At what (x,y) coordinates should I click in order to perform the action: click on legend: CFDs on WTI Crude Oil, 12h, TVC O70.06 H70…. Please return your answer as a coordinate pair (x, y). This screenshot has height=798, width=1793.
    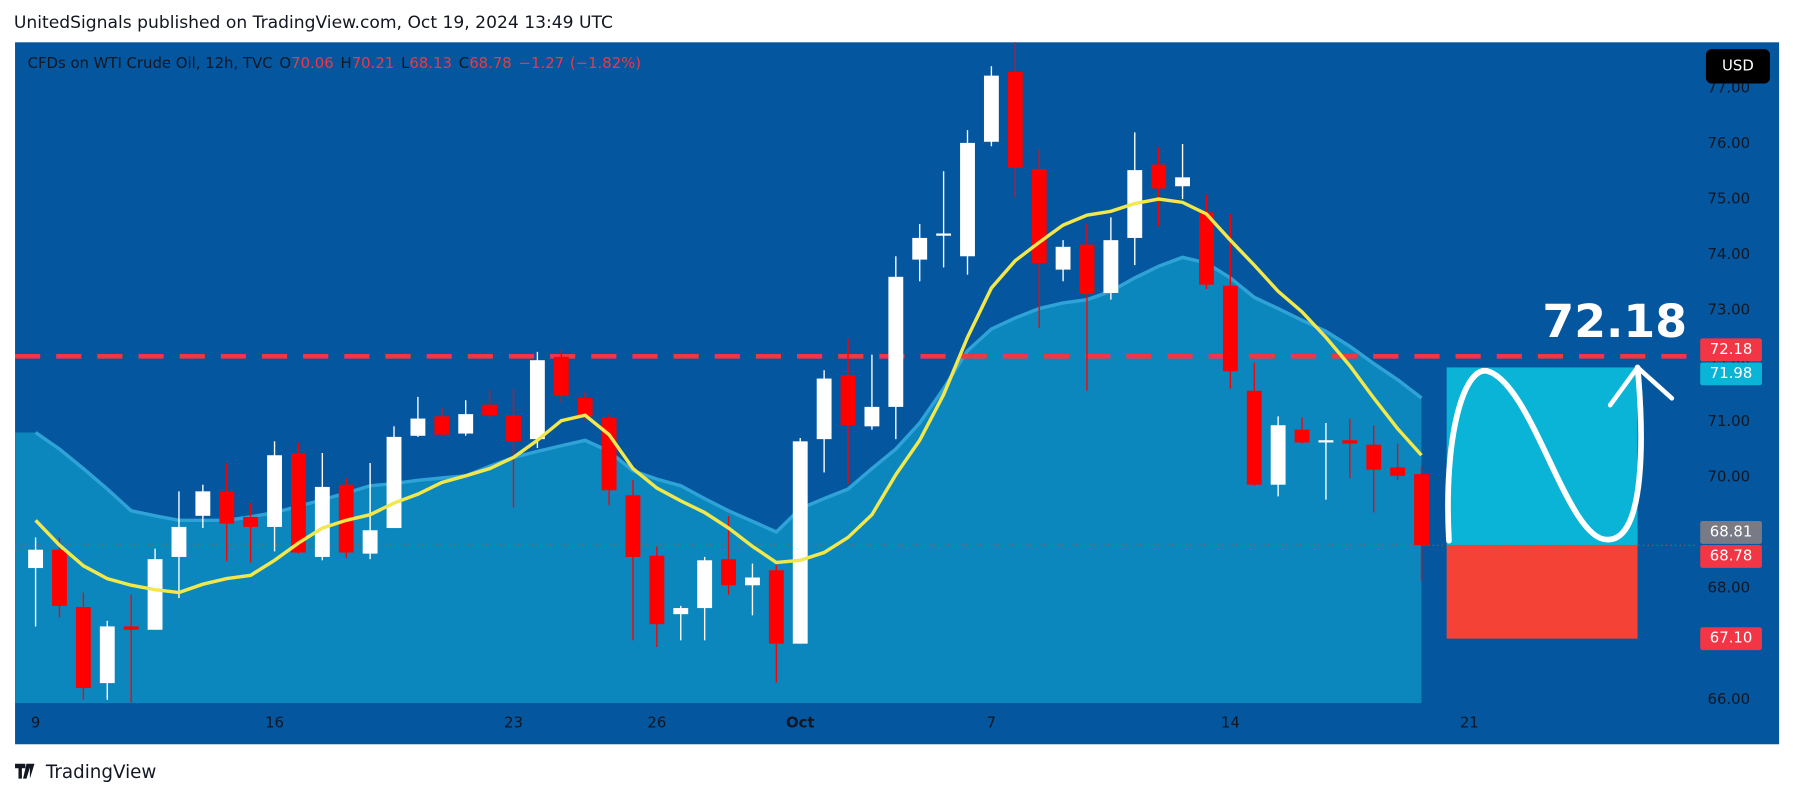
    Looking at the image, I should click on (334, 63).